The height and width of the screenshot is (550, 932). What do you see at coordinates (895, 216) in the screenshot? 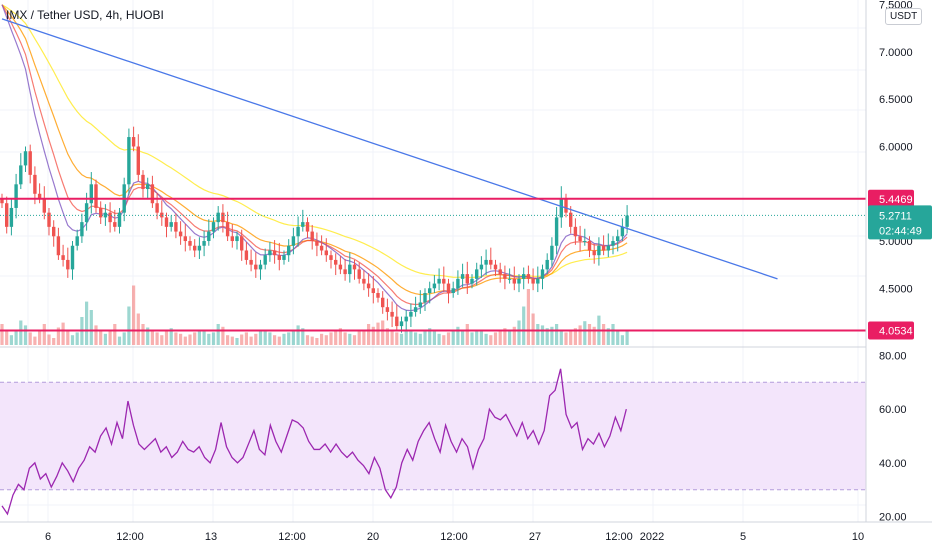
I see `current-price-label: 5.2711` at bounding box center [895, 216].